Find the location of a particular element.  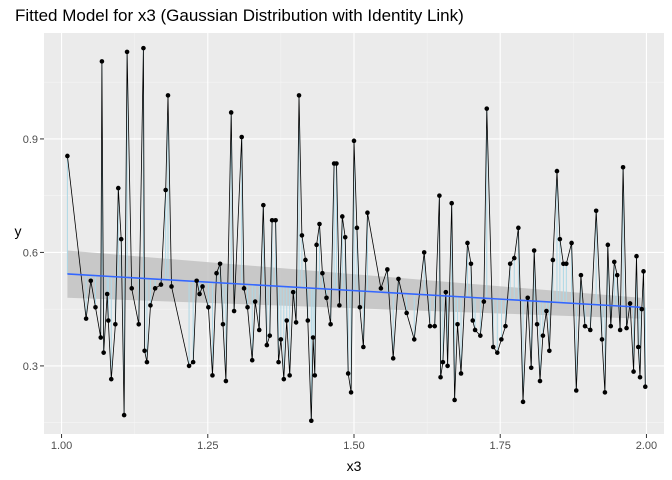

fit-line is located at coordinates (354, 291).